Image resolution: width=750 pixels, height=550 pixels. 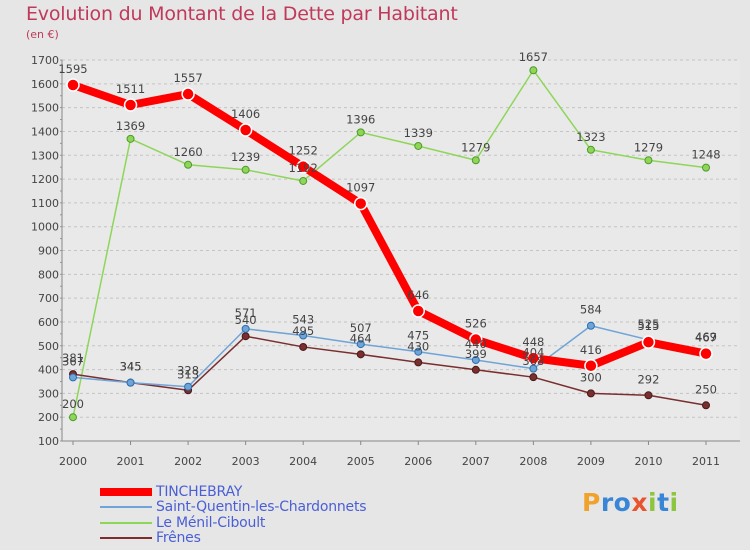 What do you see at coordinates (73, 404) in the screenshot?
I see `data-label: 200` at bounding box center [73, 404].